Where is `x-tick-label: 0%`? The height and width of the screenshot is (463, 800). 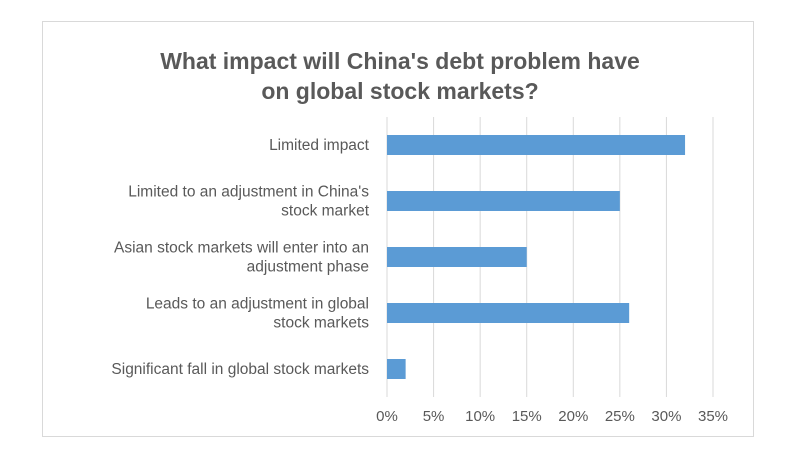 x-tick-label: 0% is located at coordinates (387, 416).